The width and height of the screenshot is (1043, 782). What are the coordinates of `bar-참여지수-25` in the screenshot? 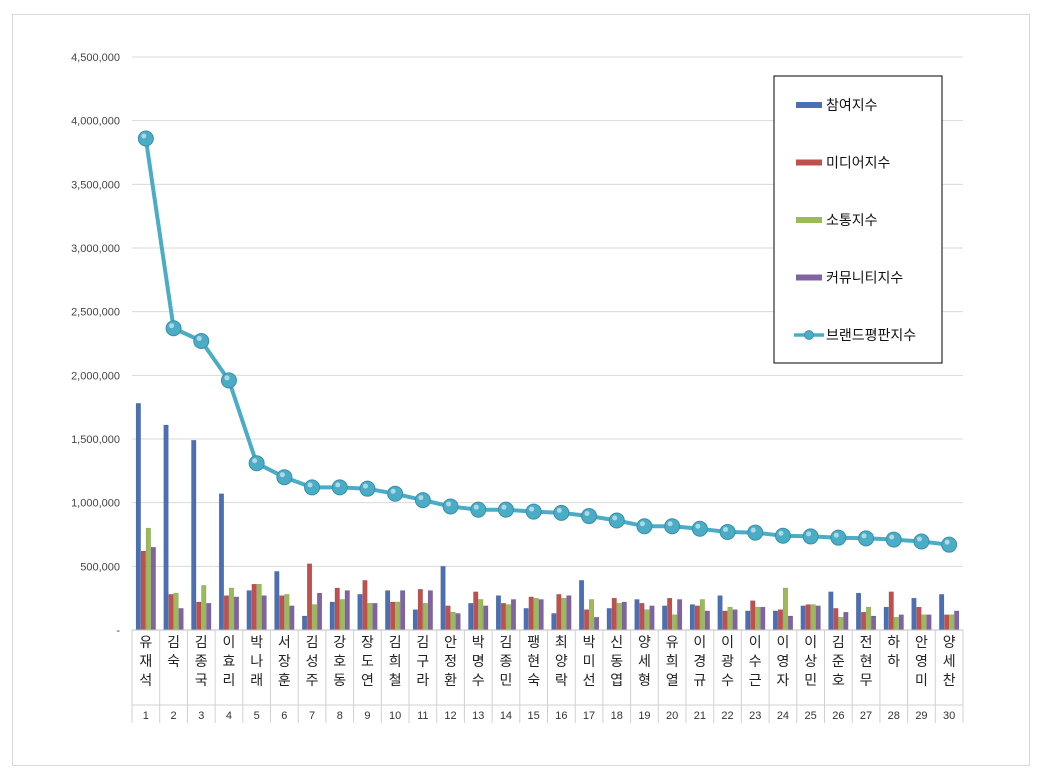 It's located at (803, 618).